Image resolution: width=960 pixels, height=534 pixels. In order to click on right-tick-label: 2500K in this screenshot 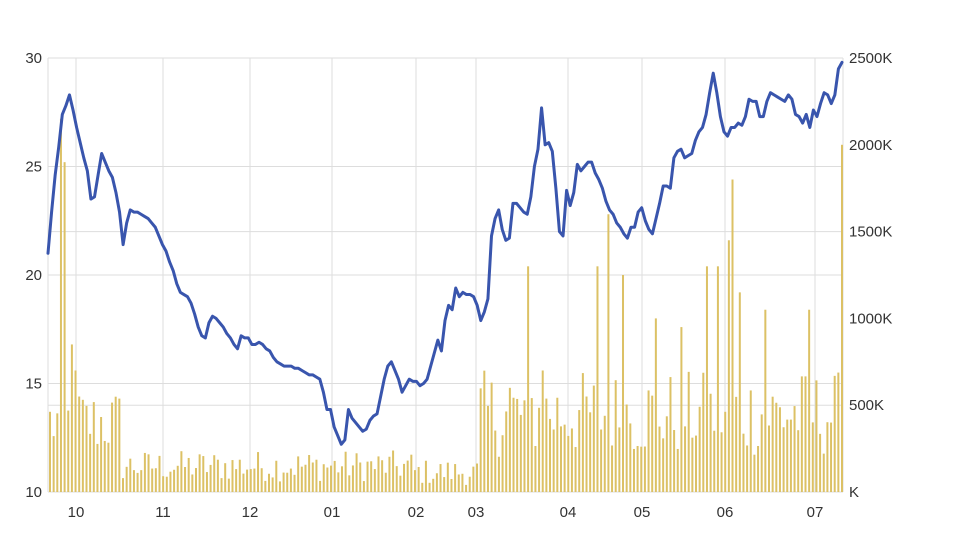, I will do `click(870, 58)`.